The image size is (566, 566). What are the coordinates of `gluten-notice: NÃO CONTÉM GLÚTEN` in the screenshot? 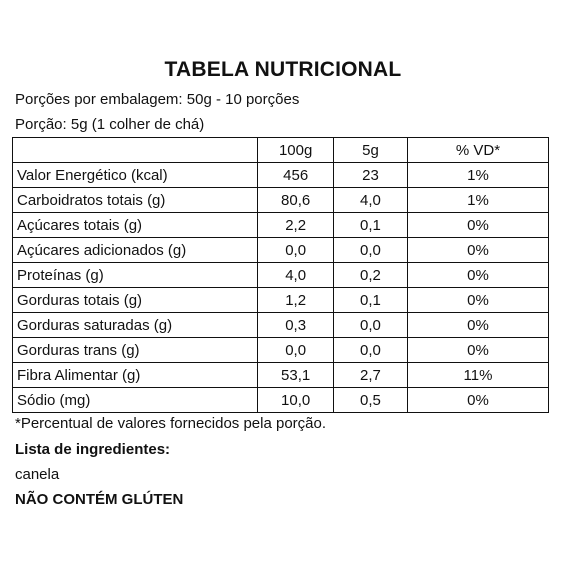 It's located at (99, 499).